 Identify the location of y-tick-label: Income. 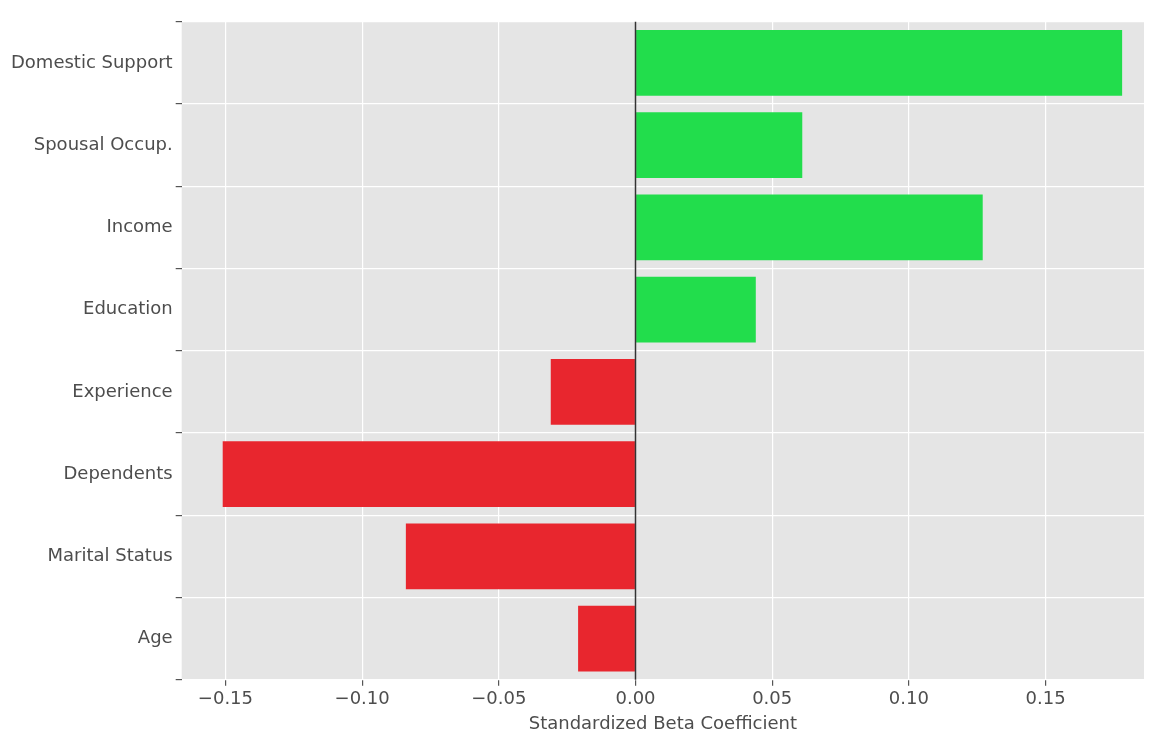
(139, 226).